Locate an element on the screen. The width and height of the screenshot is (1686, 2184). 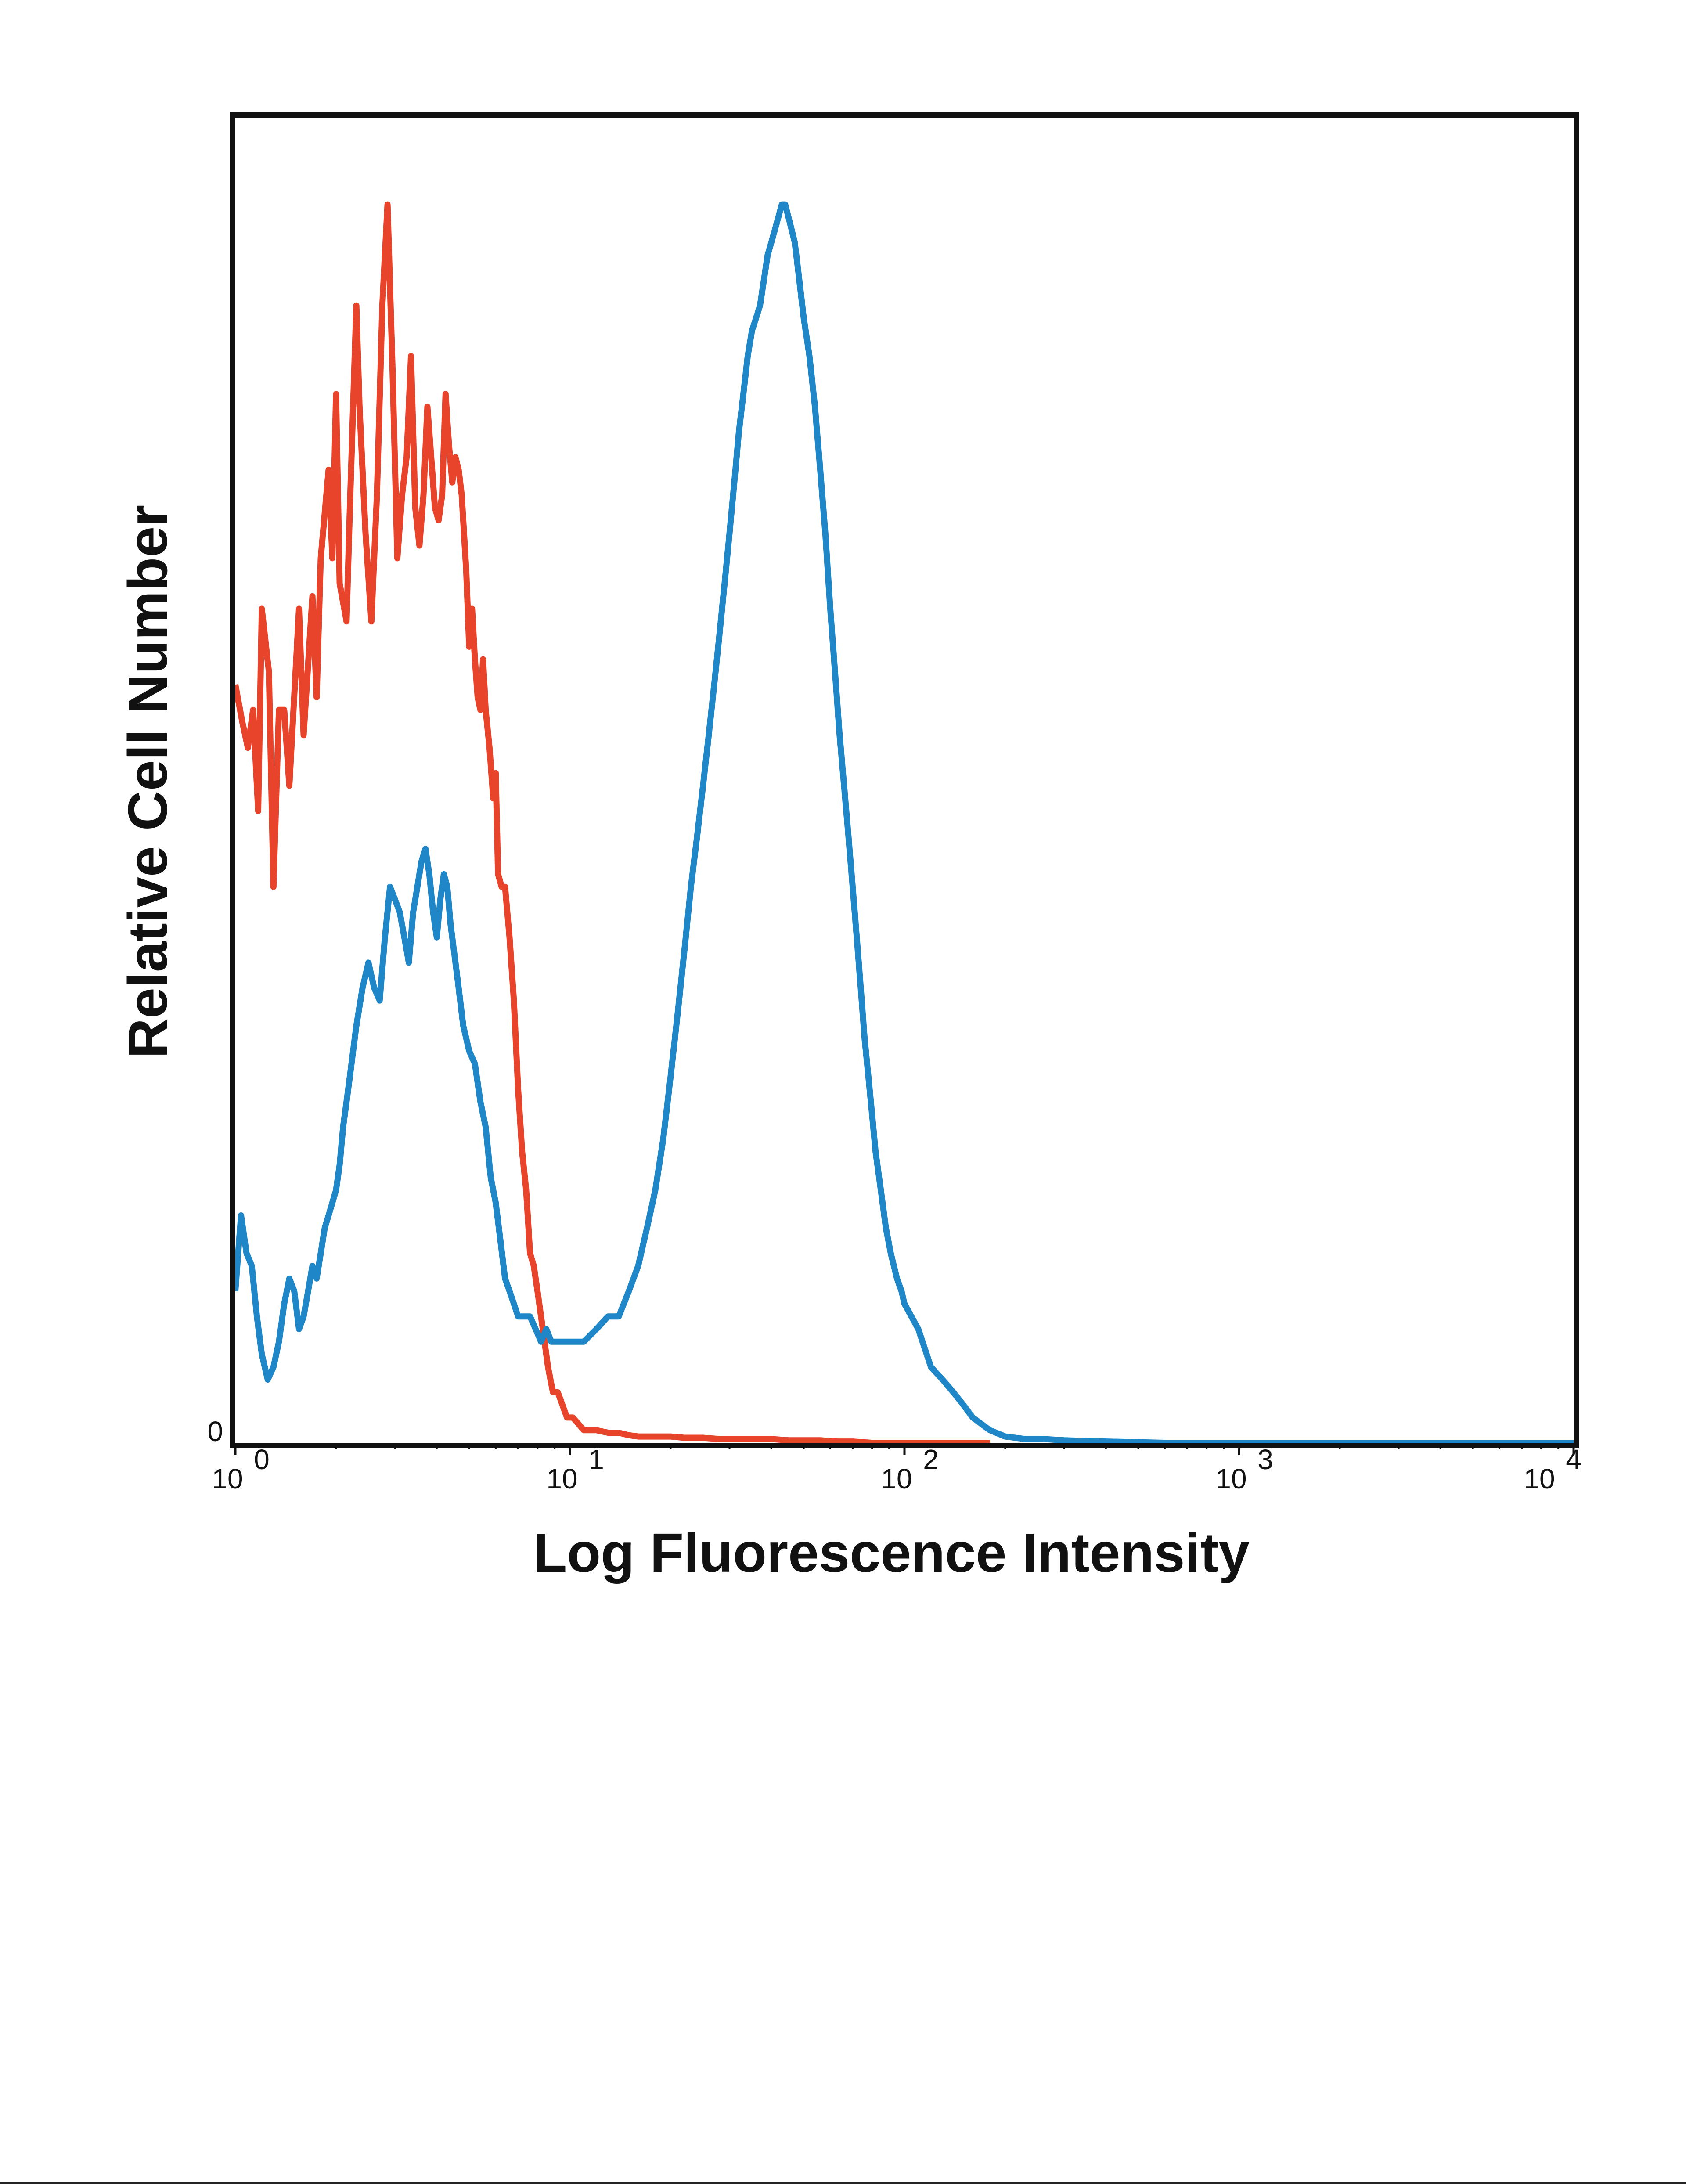
y-axis-ticks: 0 is located at coordinates (215, 1431).